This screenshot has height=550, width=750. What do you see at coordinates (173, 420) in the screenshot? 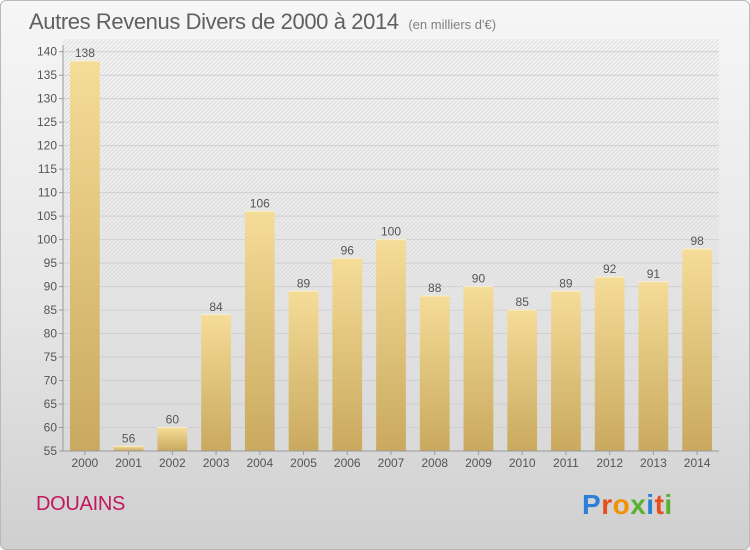
I see `data-label-2002: 60` at bounding box center [173, 420].